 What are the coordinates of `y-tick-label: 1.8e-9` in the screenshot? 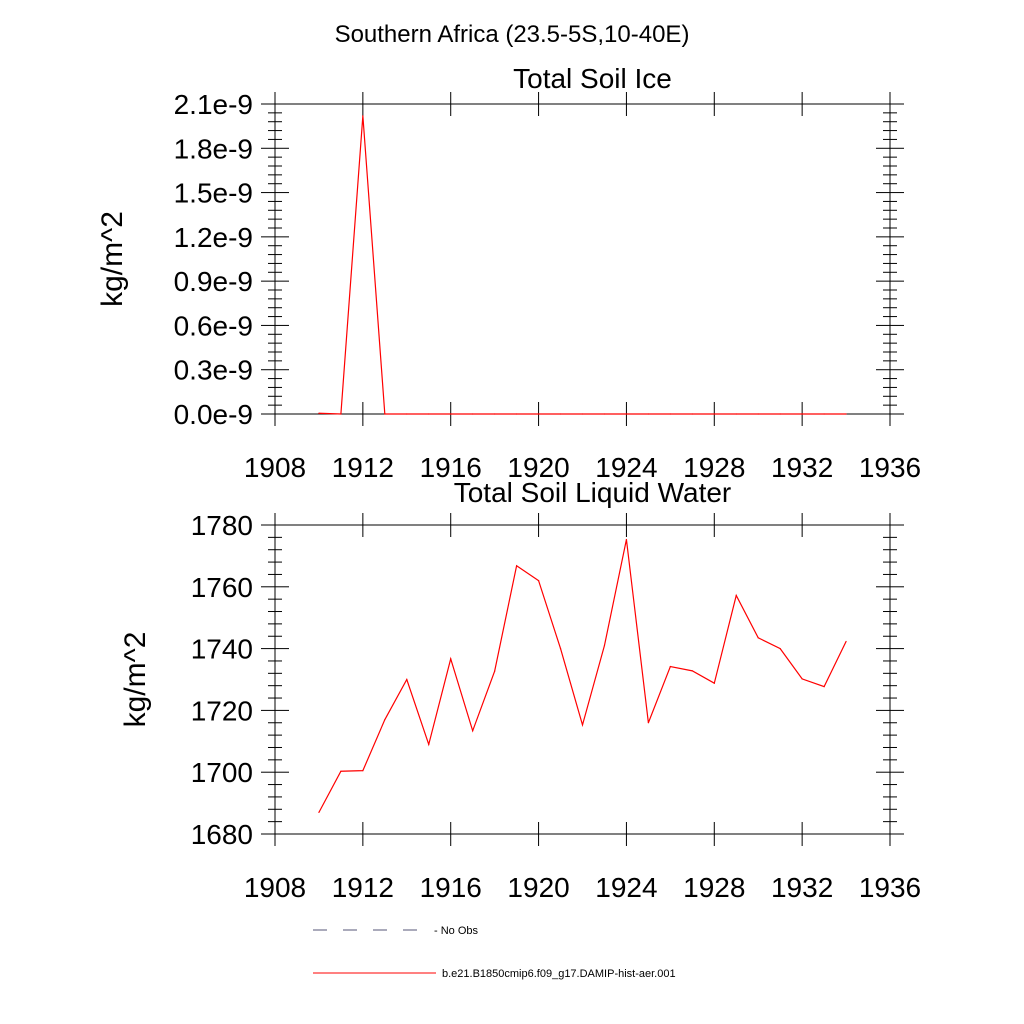 It's located at (213, 148).